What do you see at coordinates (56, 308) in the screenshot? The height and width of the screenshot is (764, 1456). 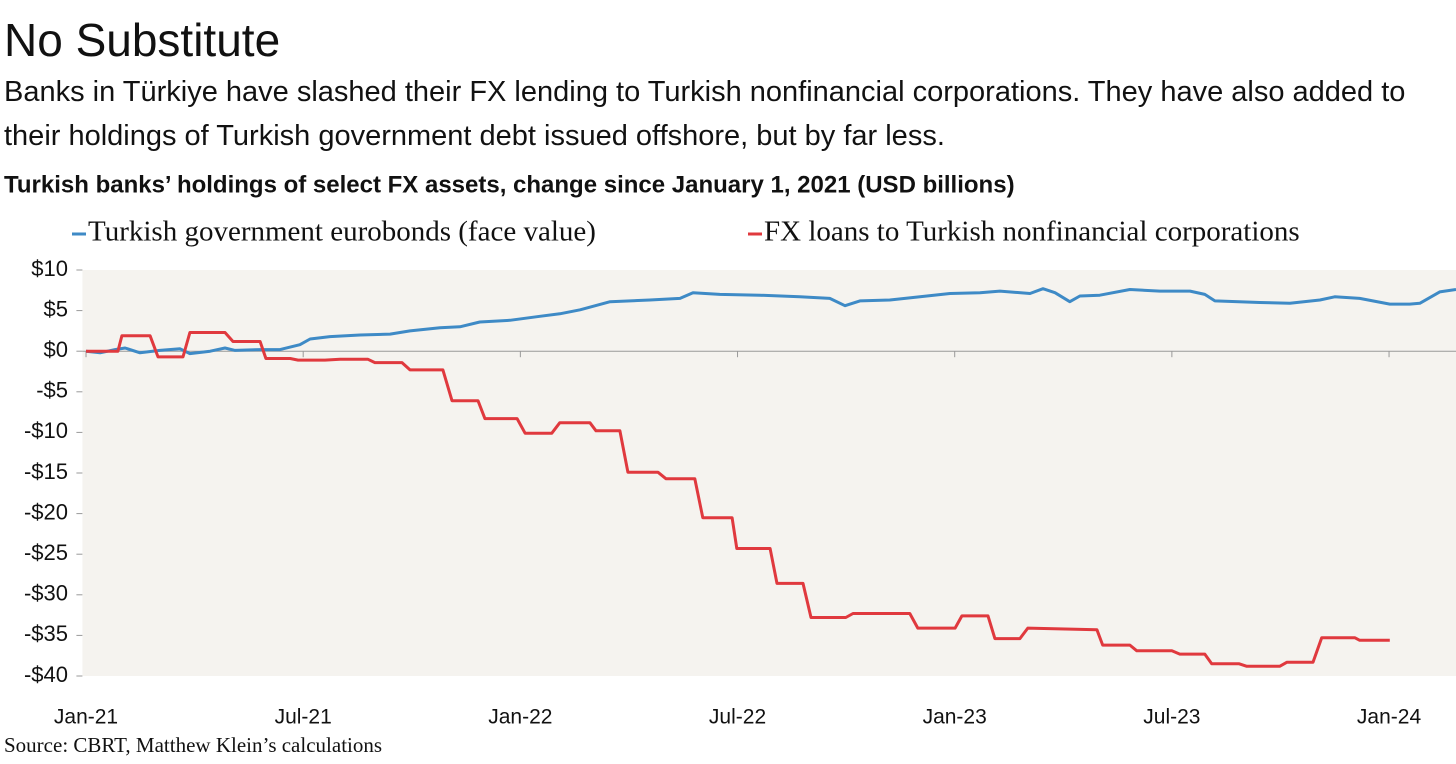 I see `y-tick-label: $5` at bounding box center [56, 308].